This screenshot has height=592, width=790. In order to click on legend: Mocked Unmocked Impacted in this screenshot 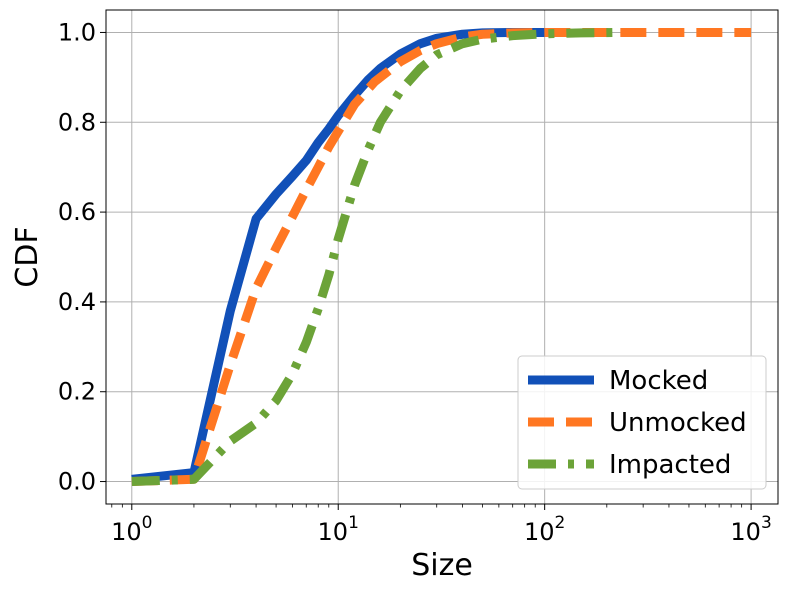, I will do `click(642, 422)`.